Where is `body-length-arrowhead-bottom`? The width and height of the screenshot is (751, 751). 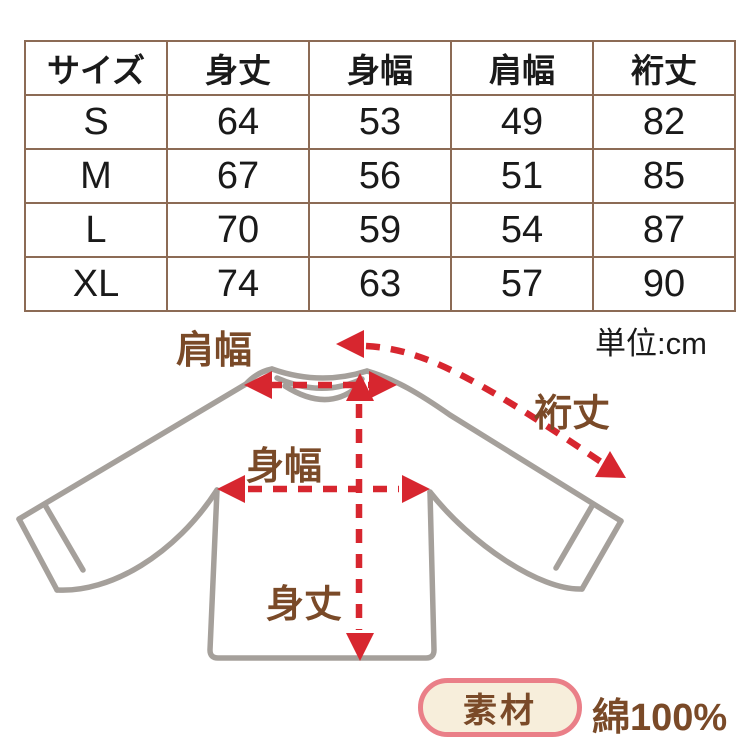 body-length-arrowhead-bottom is located at coordinates (360, 647).